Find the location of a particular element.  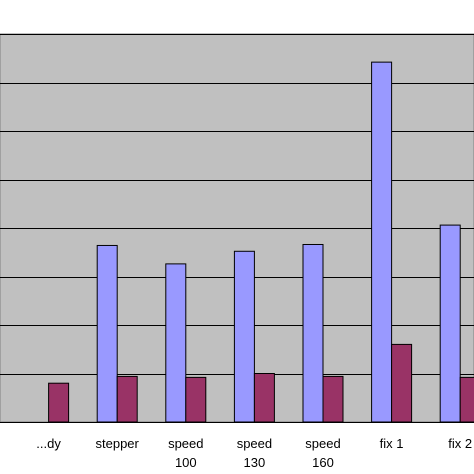

x-tick-label: 100 is located at coordinates (186, 462).